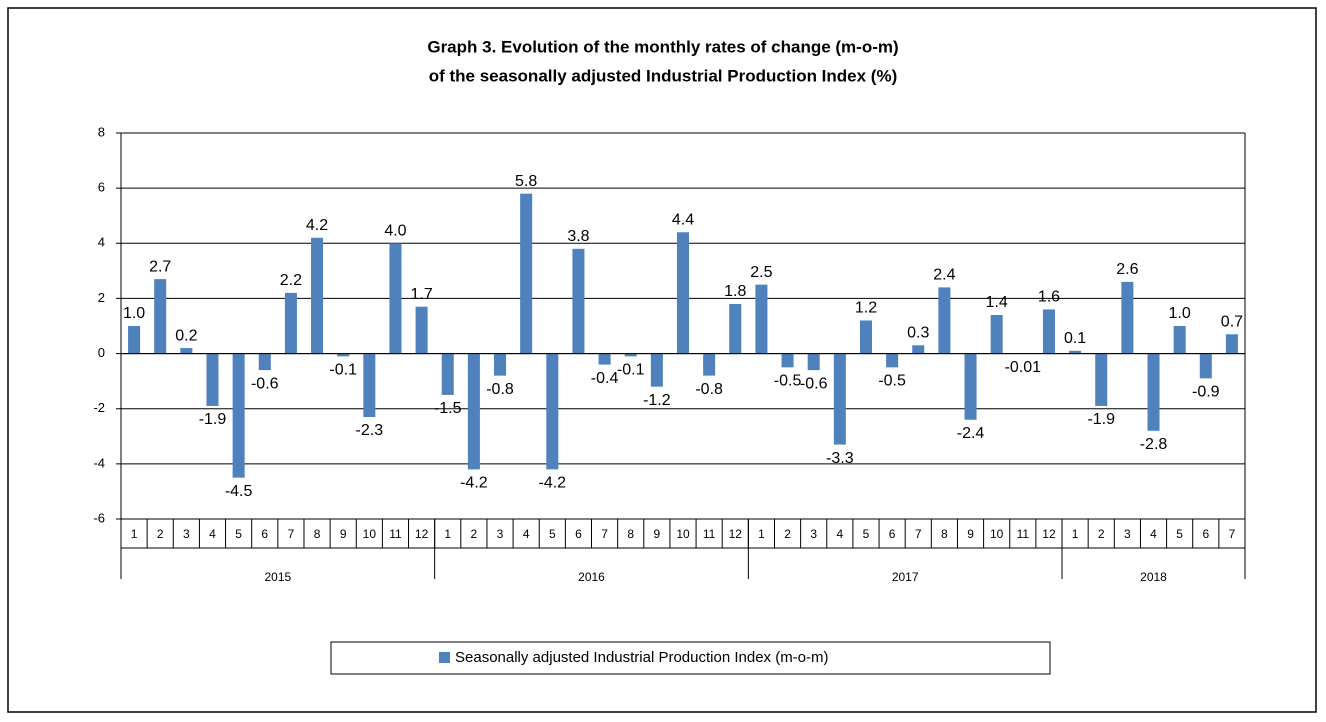 The width and height of the screenshot is (1326, 722). Describe the element at coordinates (101, 297) in the screenshot. I see `y-tick-label: 2` at that location.